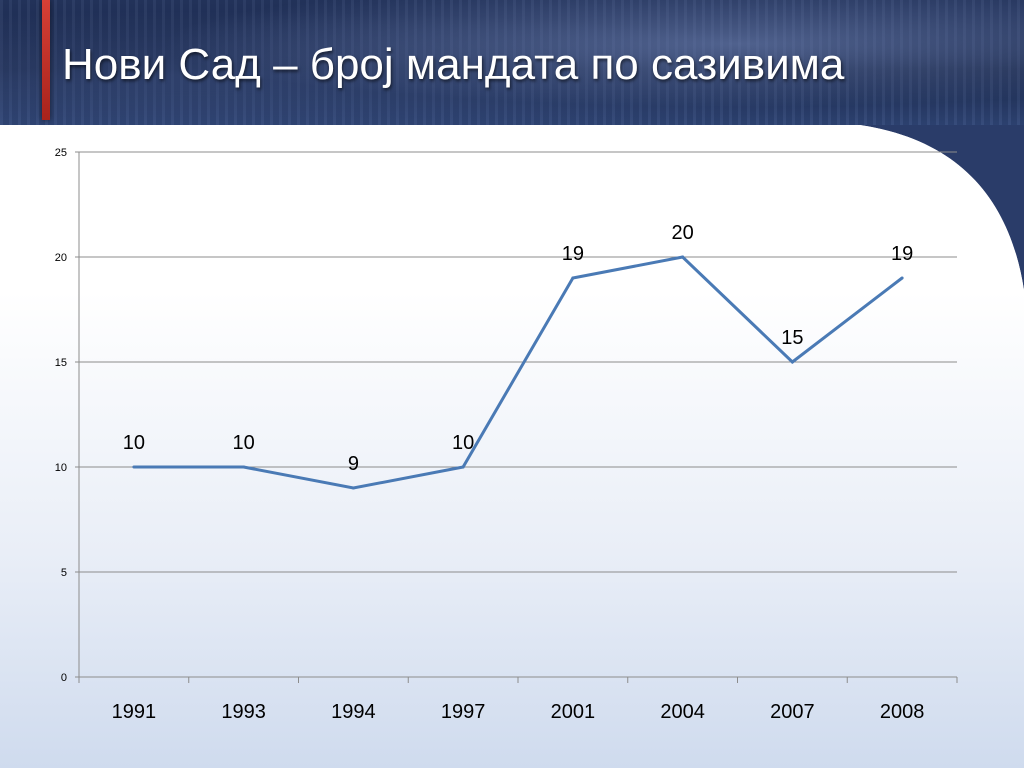 This screenshot has width=1024, height=768. Describe the element at coordinates (61, 153) in the screenshot. I see `y-tick-label: 25` at that location.